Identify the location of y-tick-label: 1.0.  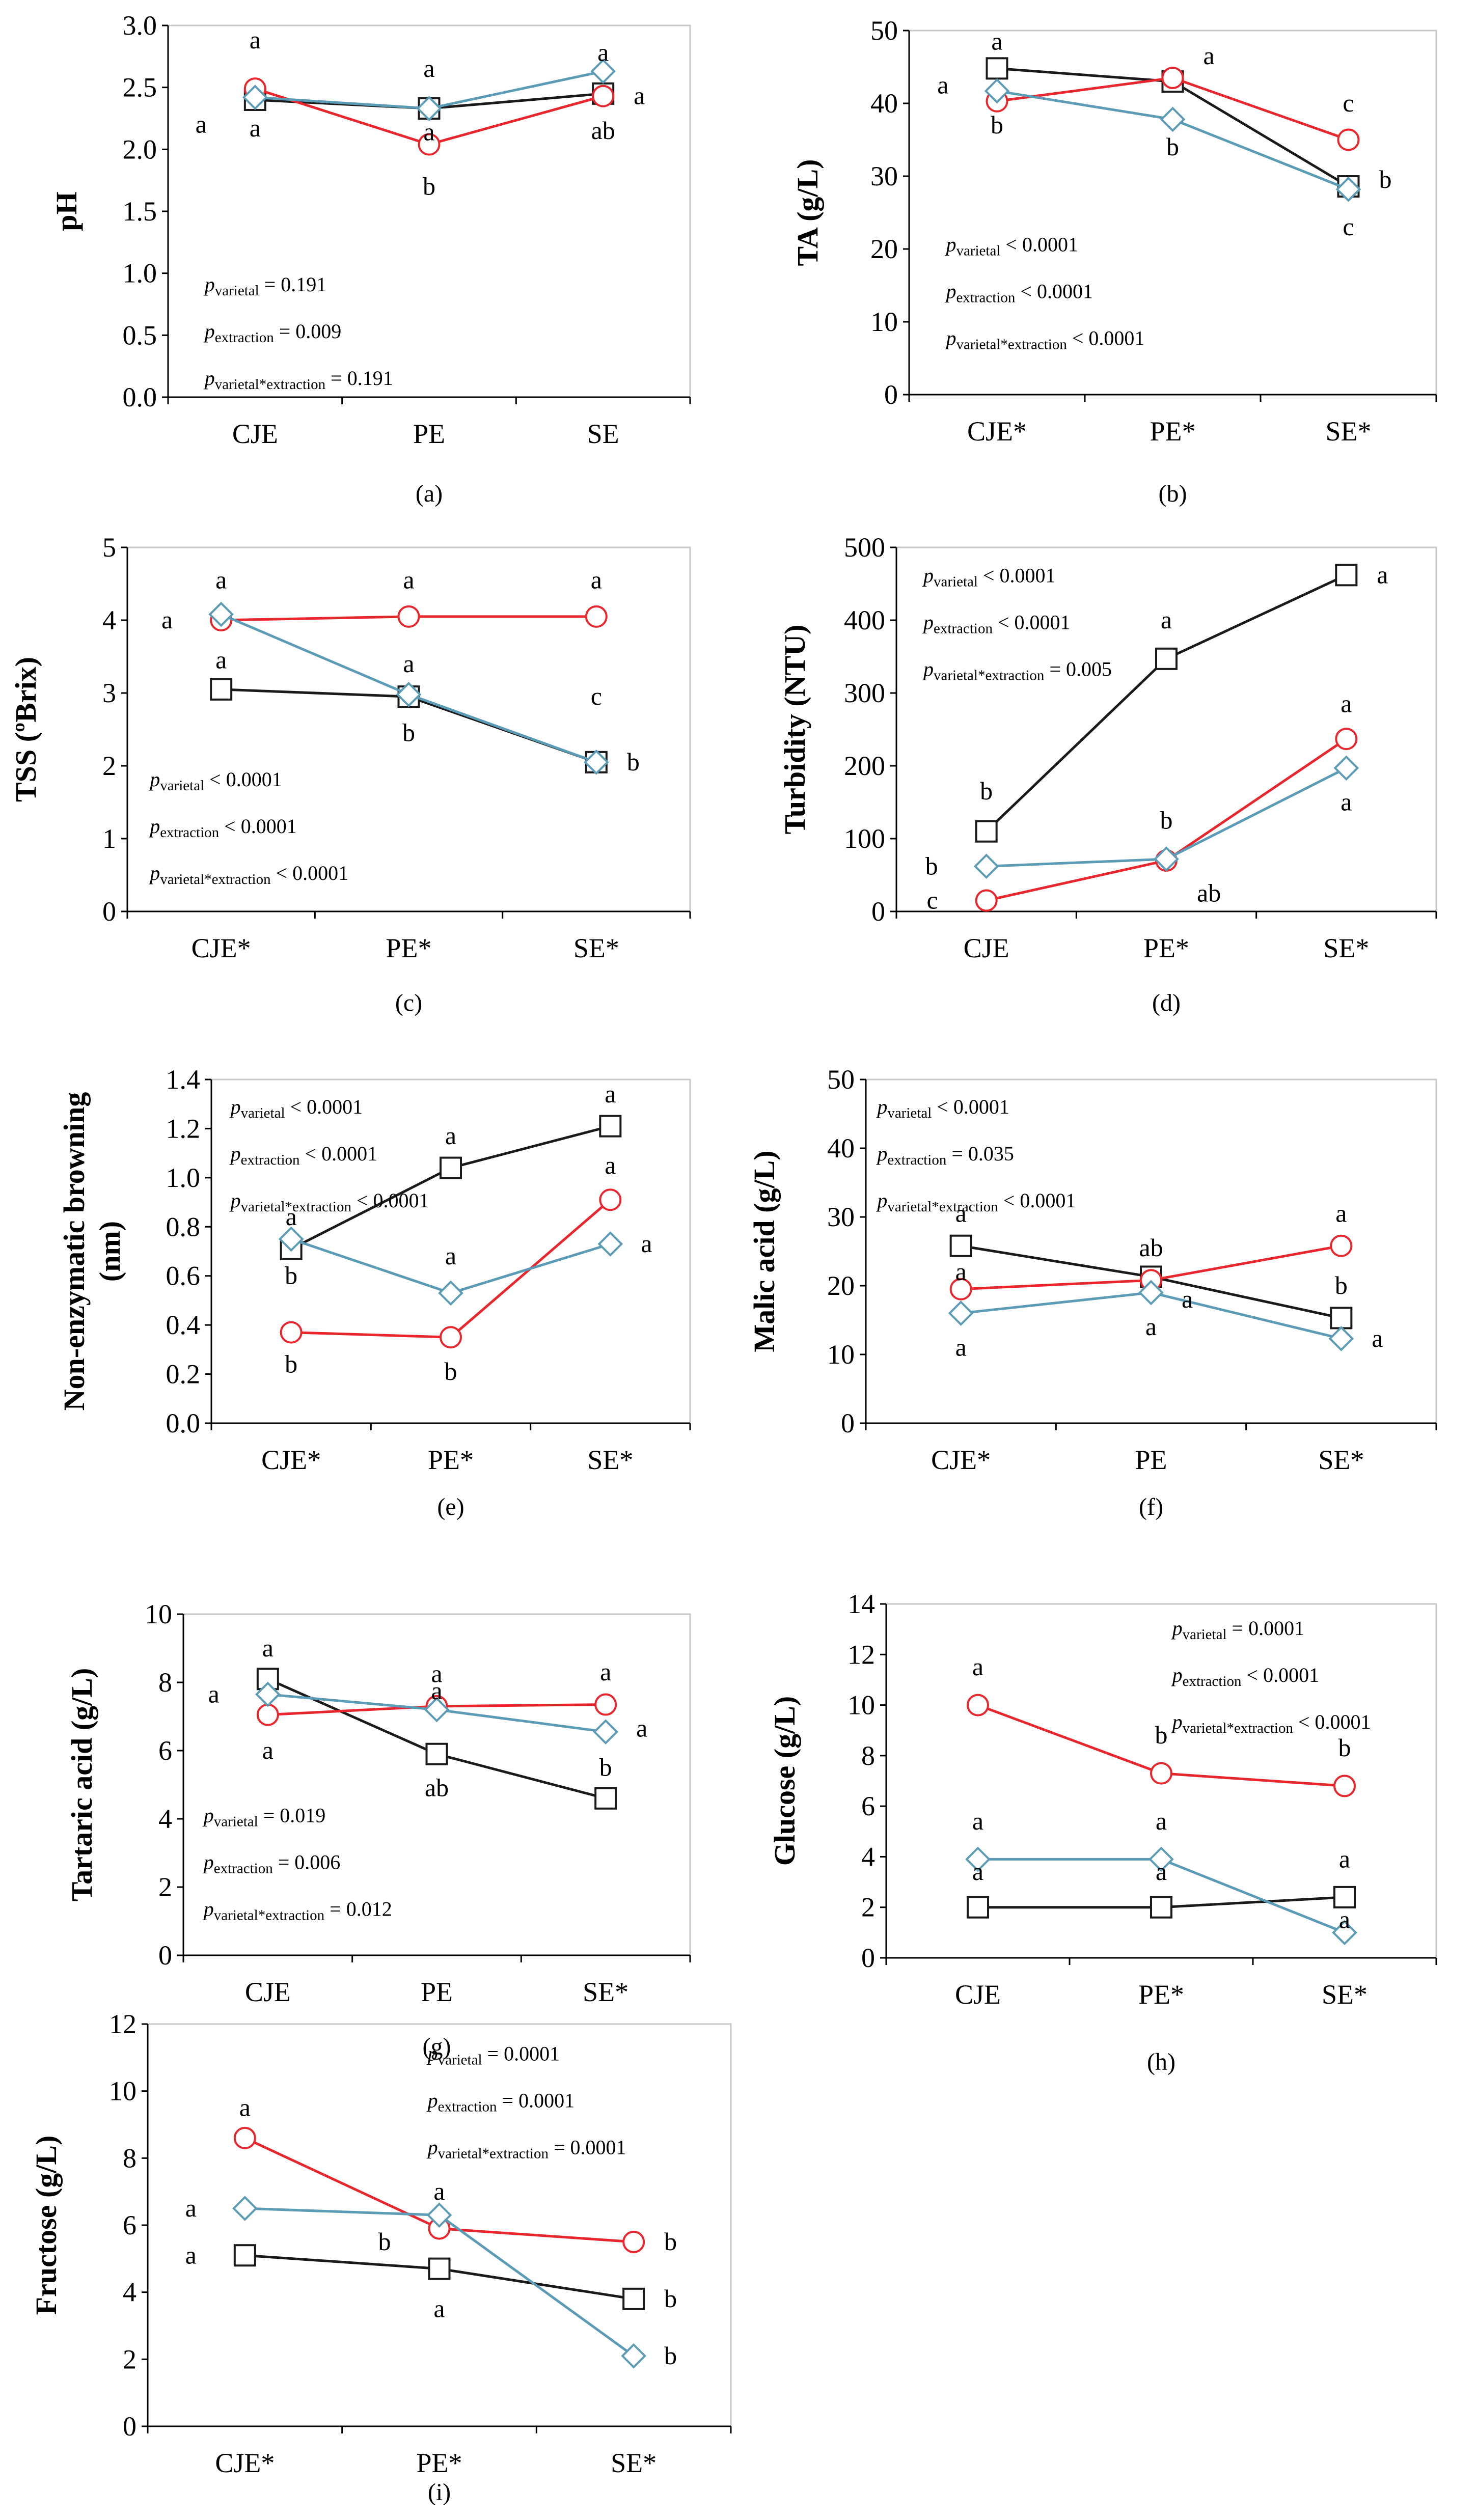
(140, 274).